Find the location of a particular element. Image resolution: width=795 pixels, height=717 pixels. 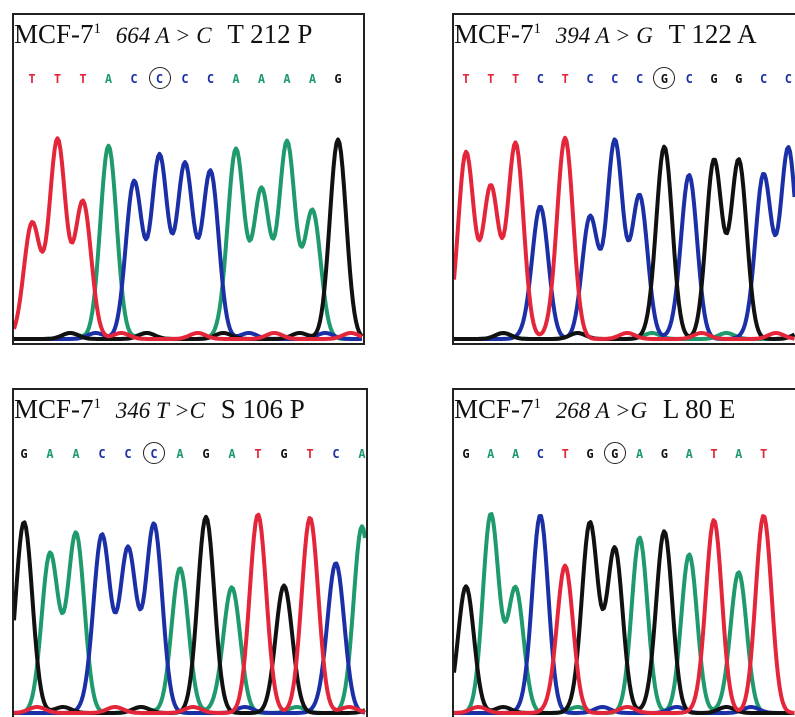

panel-title: MCF-71 346 T >C S 106 P is located at coordinates (159, 410).